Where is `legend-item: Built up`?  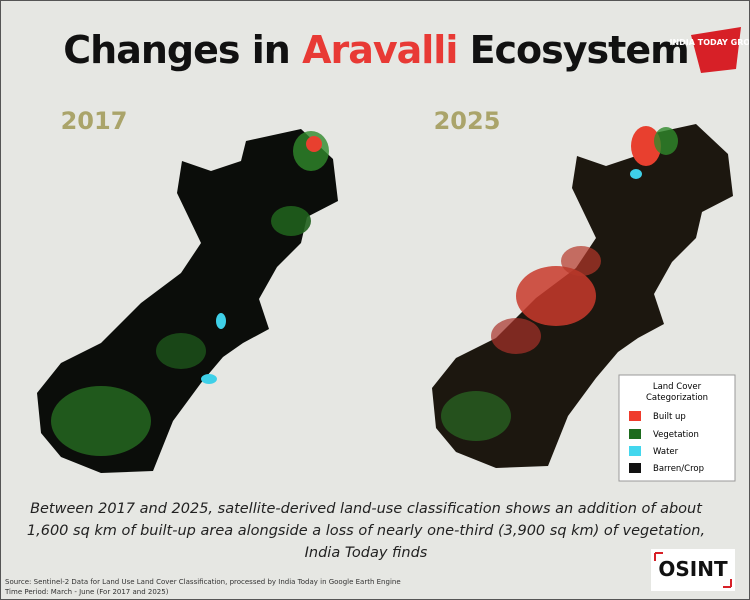
legend-item: Built up is located at coordinates (669, 417).